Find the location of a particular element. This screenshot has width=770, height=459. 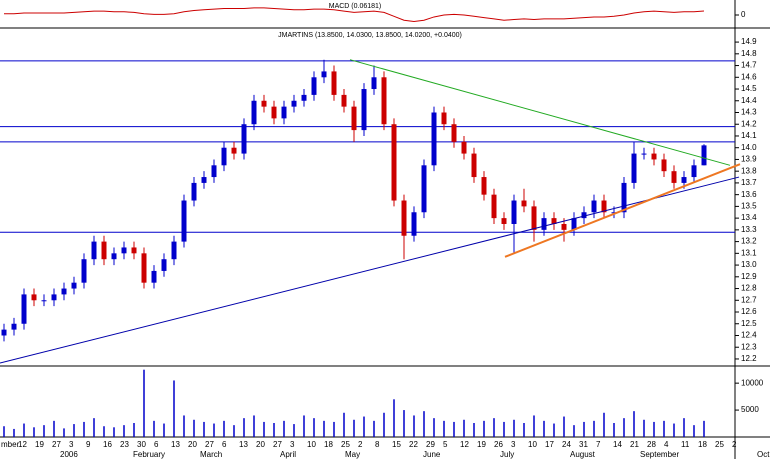

date-label: 22 is located at coordinates (413, 444).